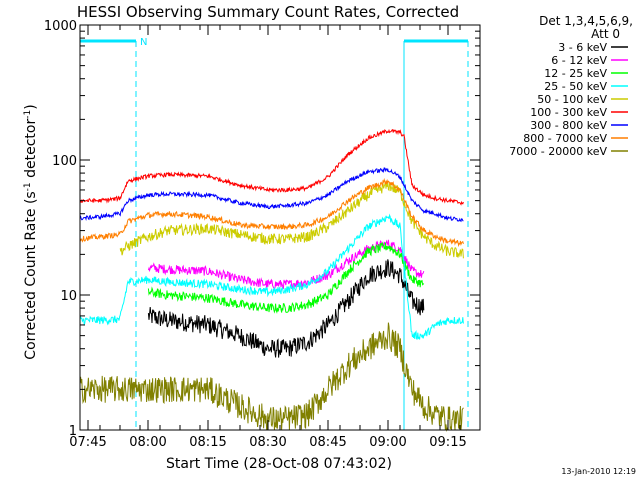  What do you see at coordinates (387, 442) in the screenshot?
I see `x-tick-label-5: 09:00` at bounding box center [387, 442].